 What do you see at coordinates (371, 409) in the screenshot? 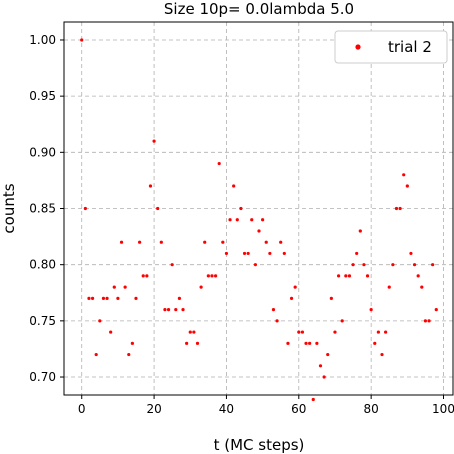
I see `x-tick-label: 80` at bounding box center [371, 409].